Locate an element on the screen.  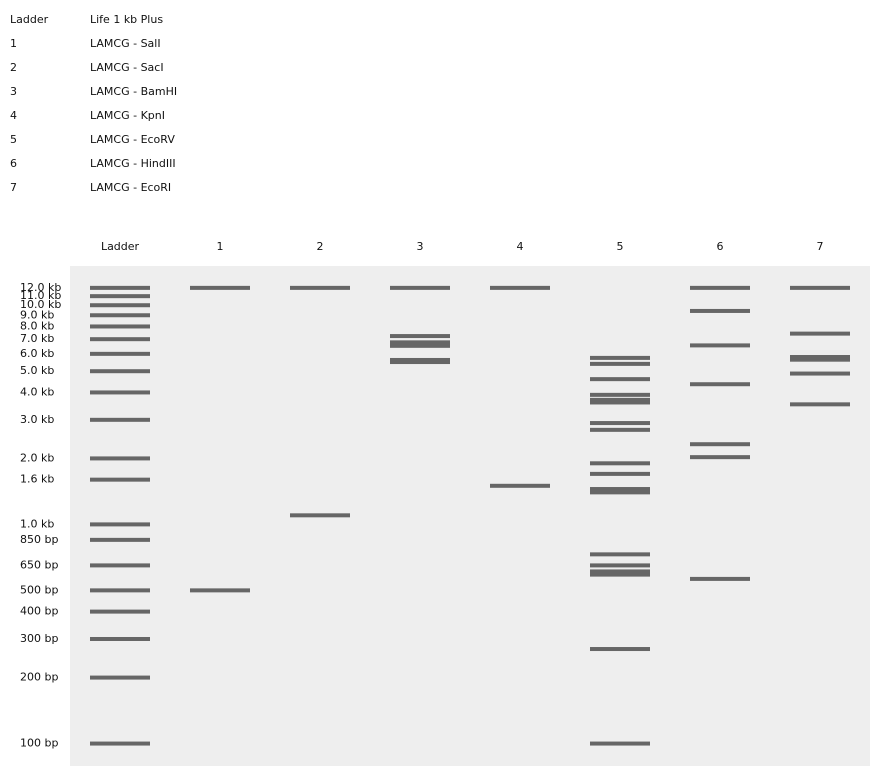
size-label: 1.6 kb is located at coordinates (37, 479).